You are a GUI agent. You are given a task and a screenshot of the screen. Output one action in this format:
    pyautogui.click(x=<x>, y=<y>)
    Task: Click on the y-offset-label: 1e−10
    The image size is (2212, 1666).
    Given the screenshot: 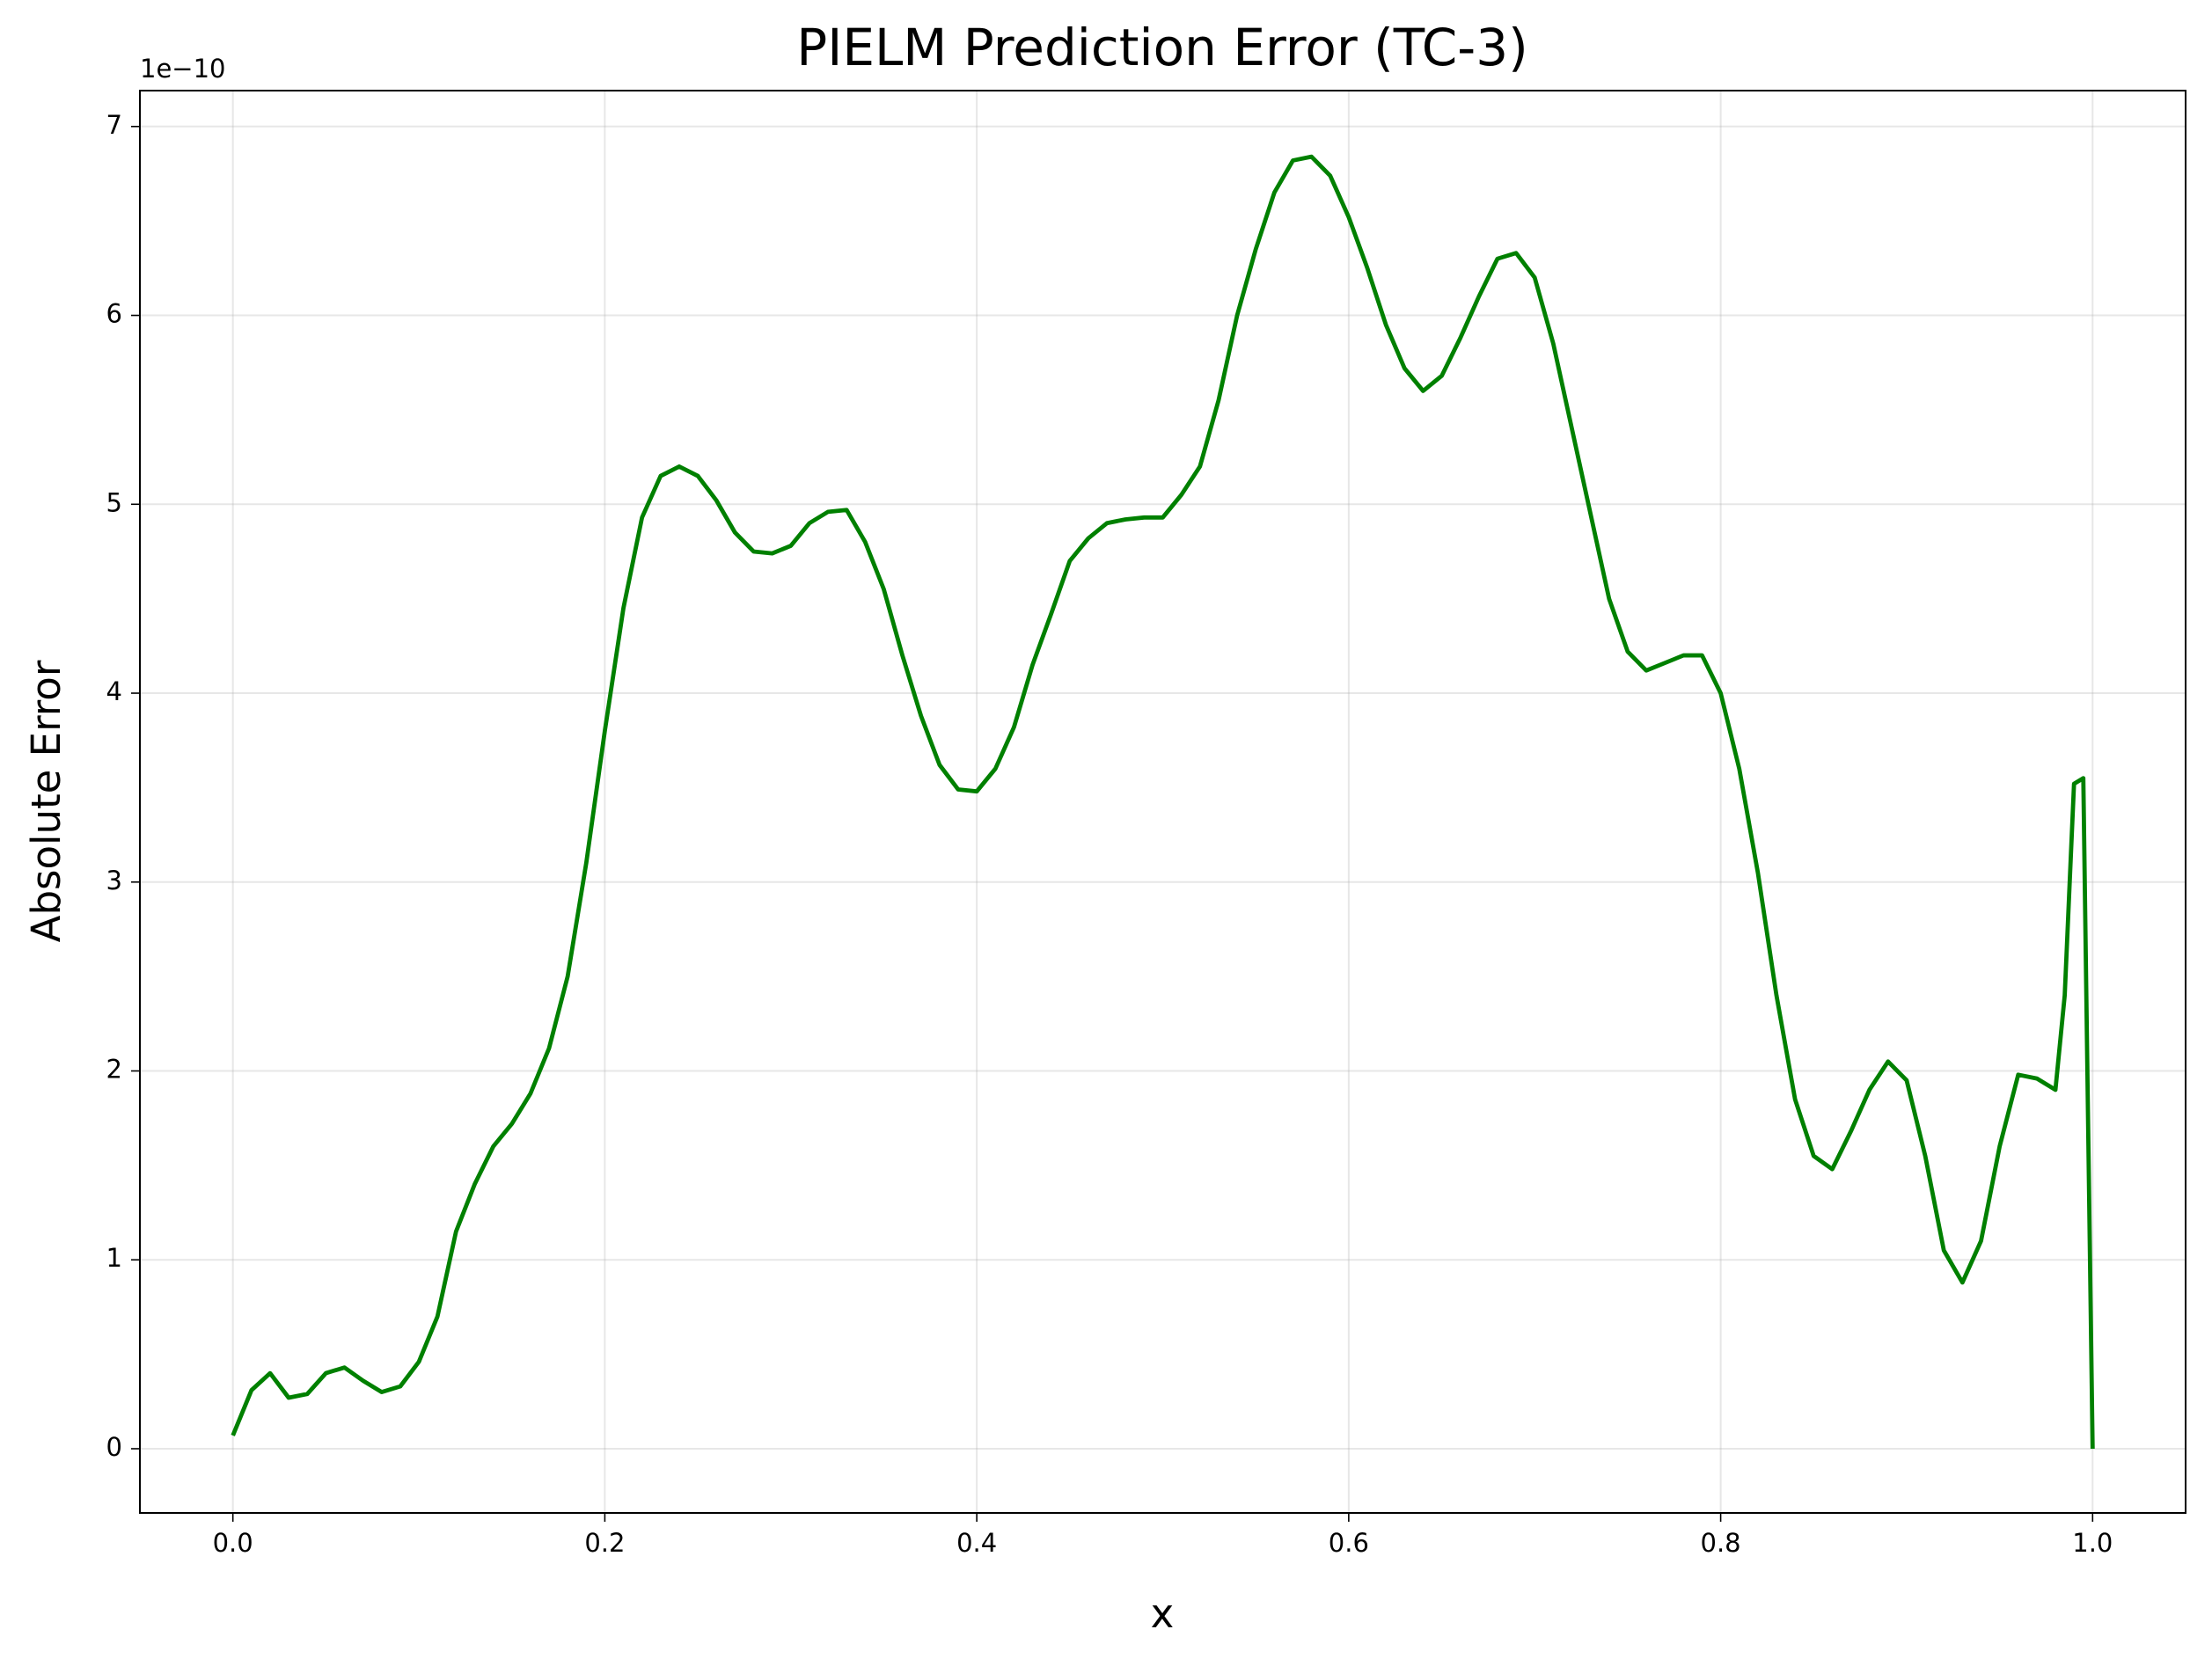 What is the action you would take?
    pyautogui.click(x=183, y=69)
    